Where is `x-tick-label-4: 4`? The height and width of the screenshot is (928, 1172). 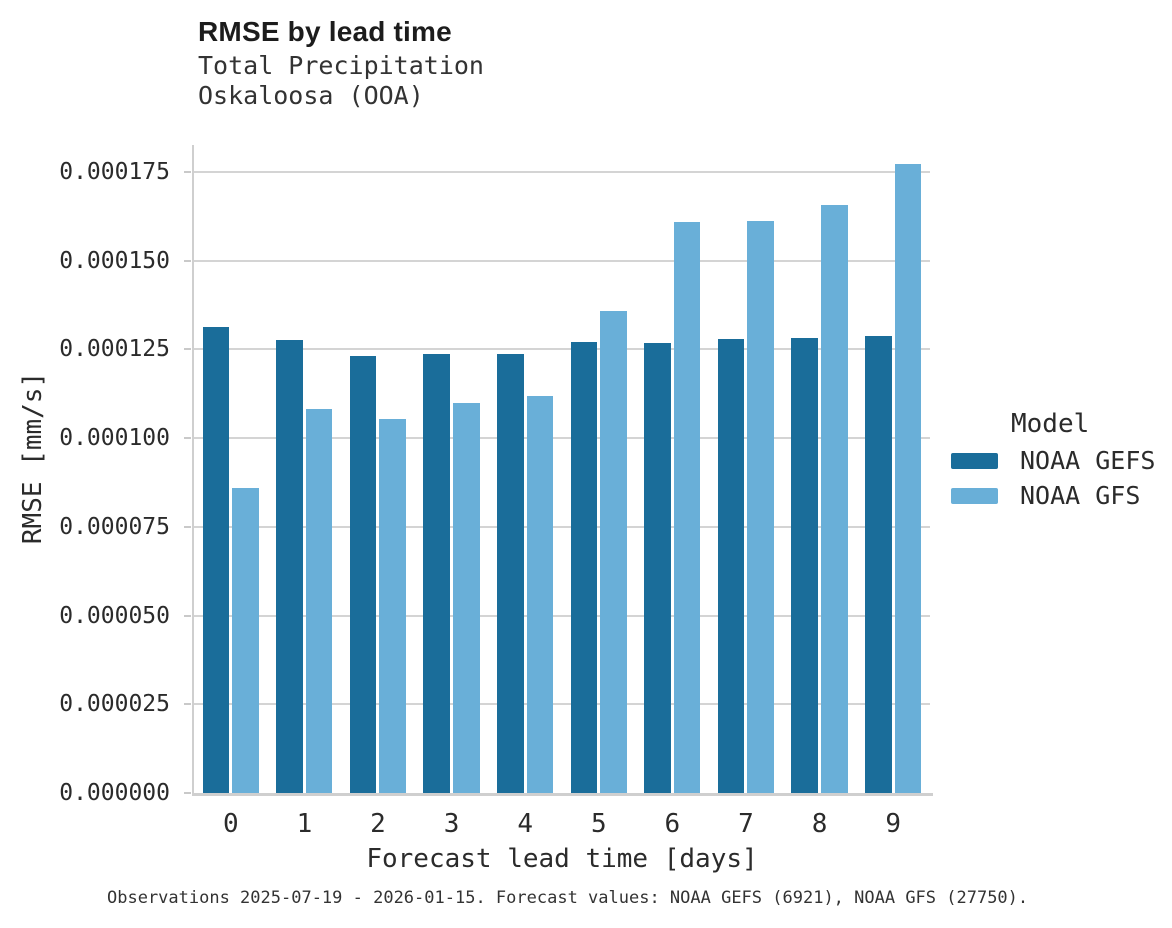 x-tick-label-4: 4 is located at coordinates (525, 824).